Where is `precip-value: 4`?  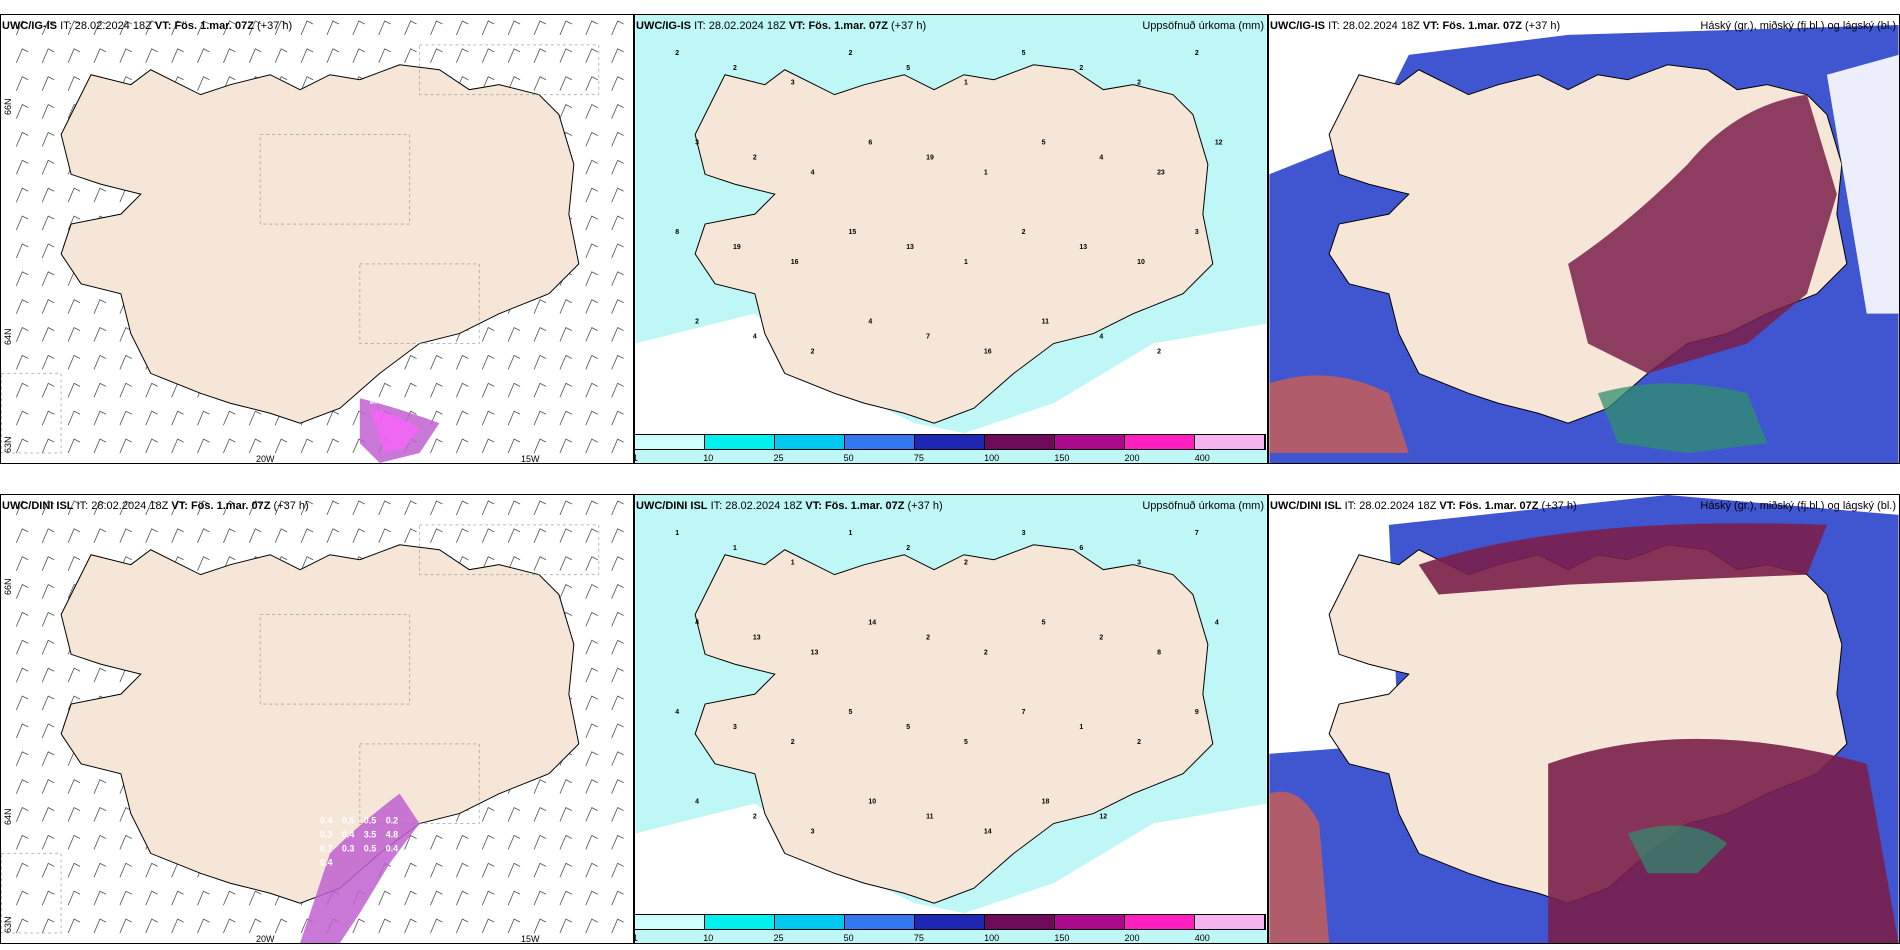 precip-value: 4 is located at coordinates (677, 712).